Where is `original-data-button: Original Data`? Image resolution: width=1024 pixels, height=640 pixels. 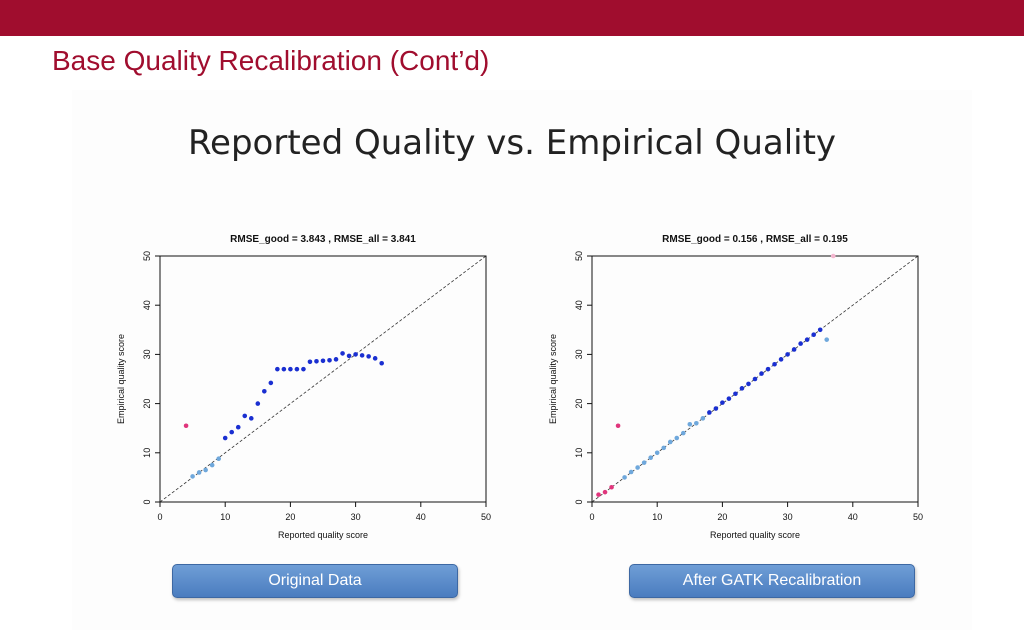 original-data-button: Original Data is located at coordinates (315, 581).